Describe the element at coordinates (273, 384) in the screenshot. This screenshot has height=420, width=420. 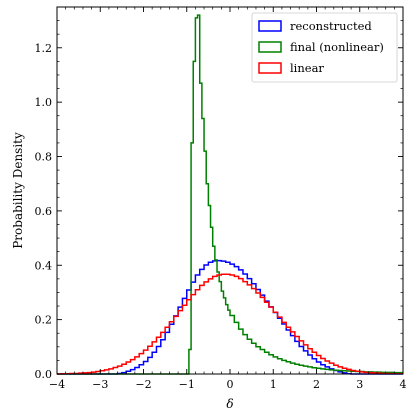
I see `x-tick-label: 1` at that location.